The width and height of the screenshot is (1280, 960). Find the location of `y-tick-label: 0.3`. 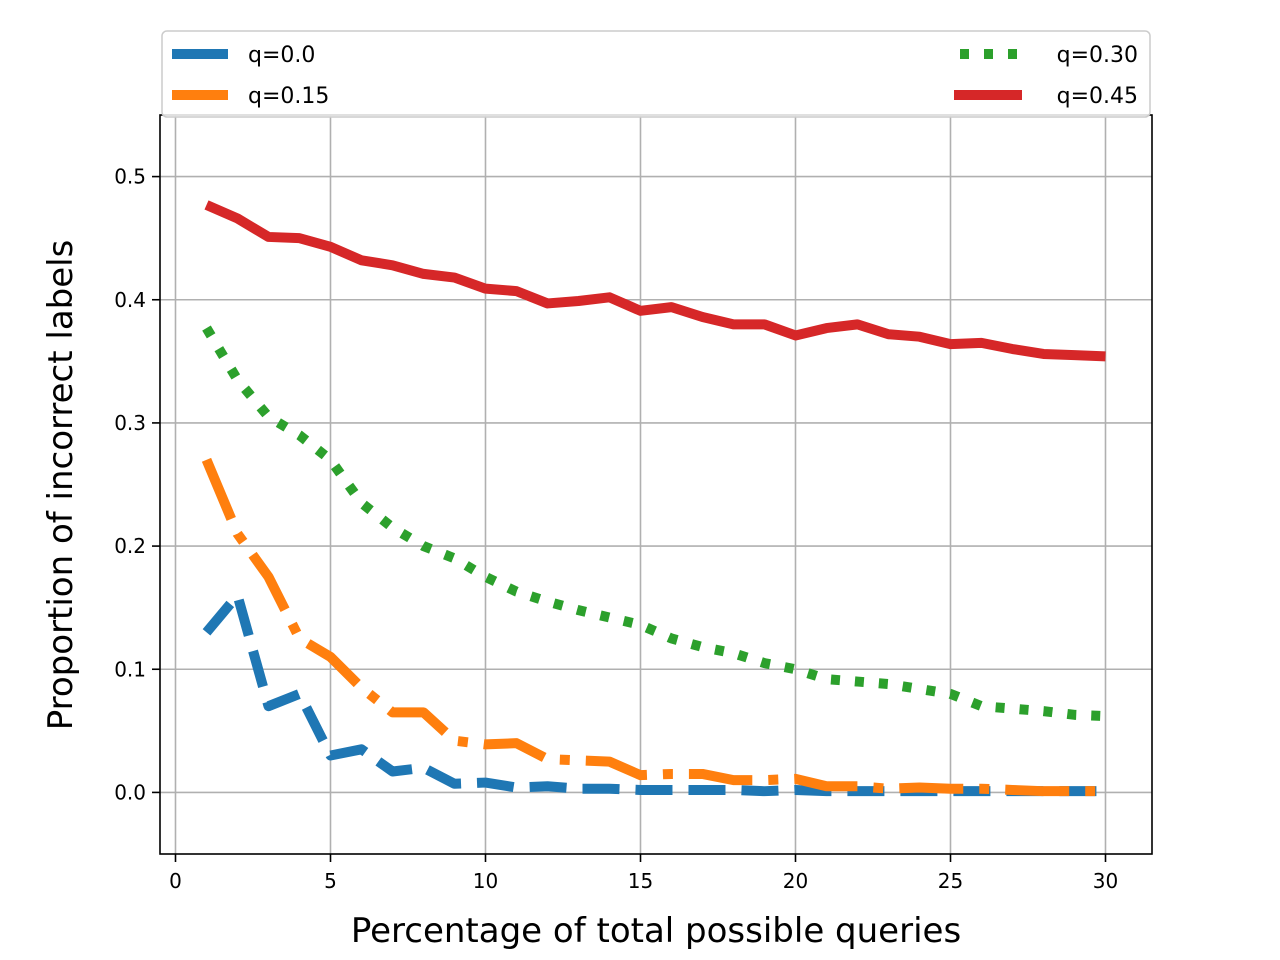

y-tick-label: 0.3 is located at coordinates (130, 423).